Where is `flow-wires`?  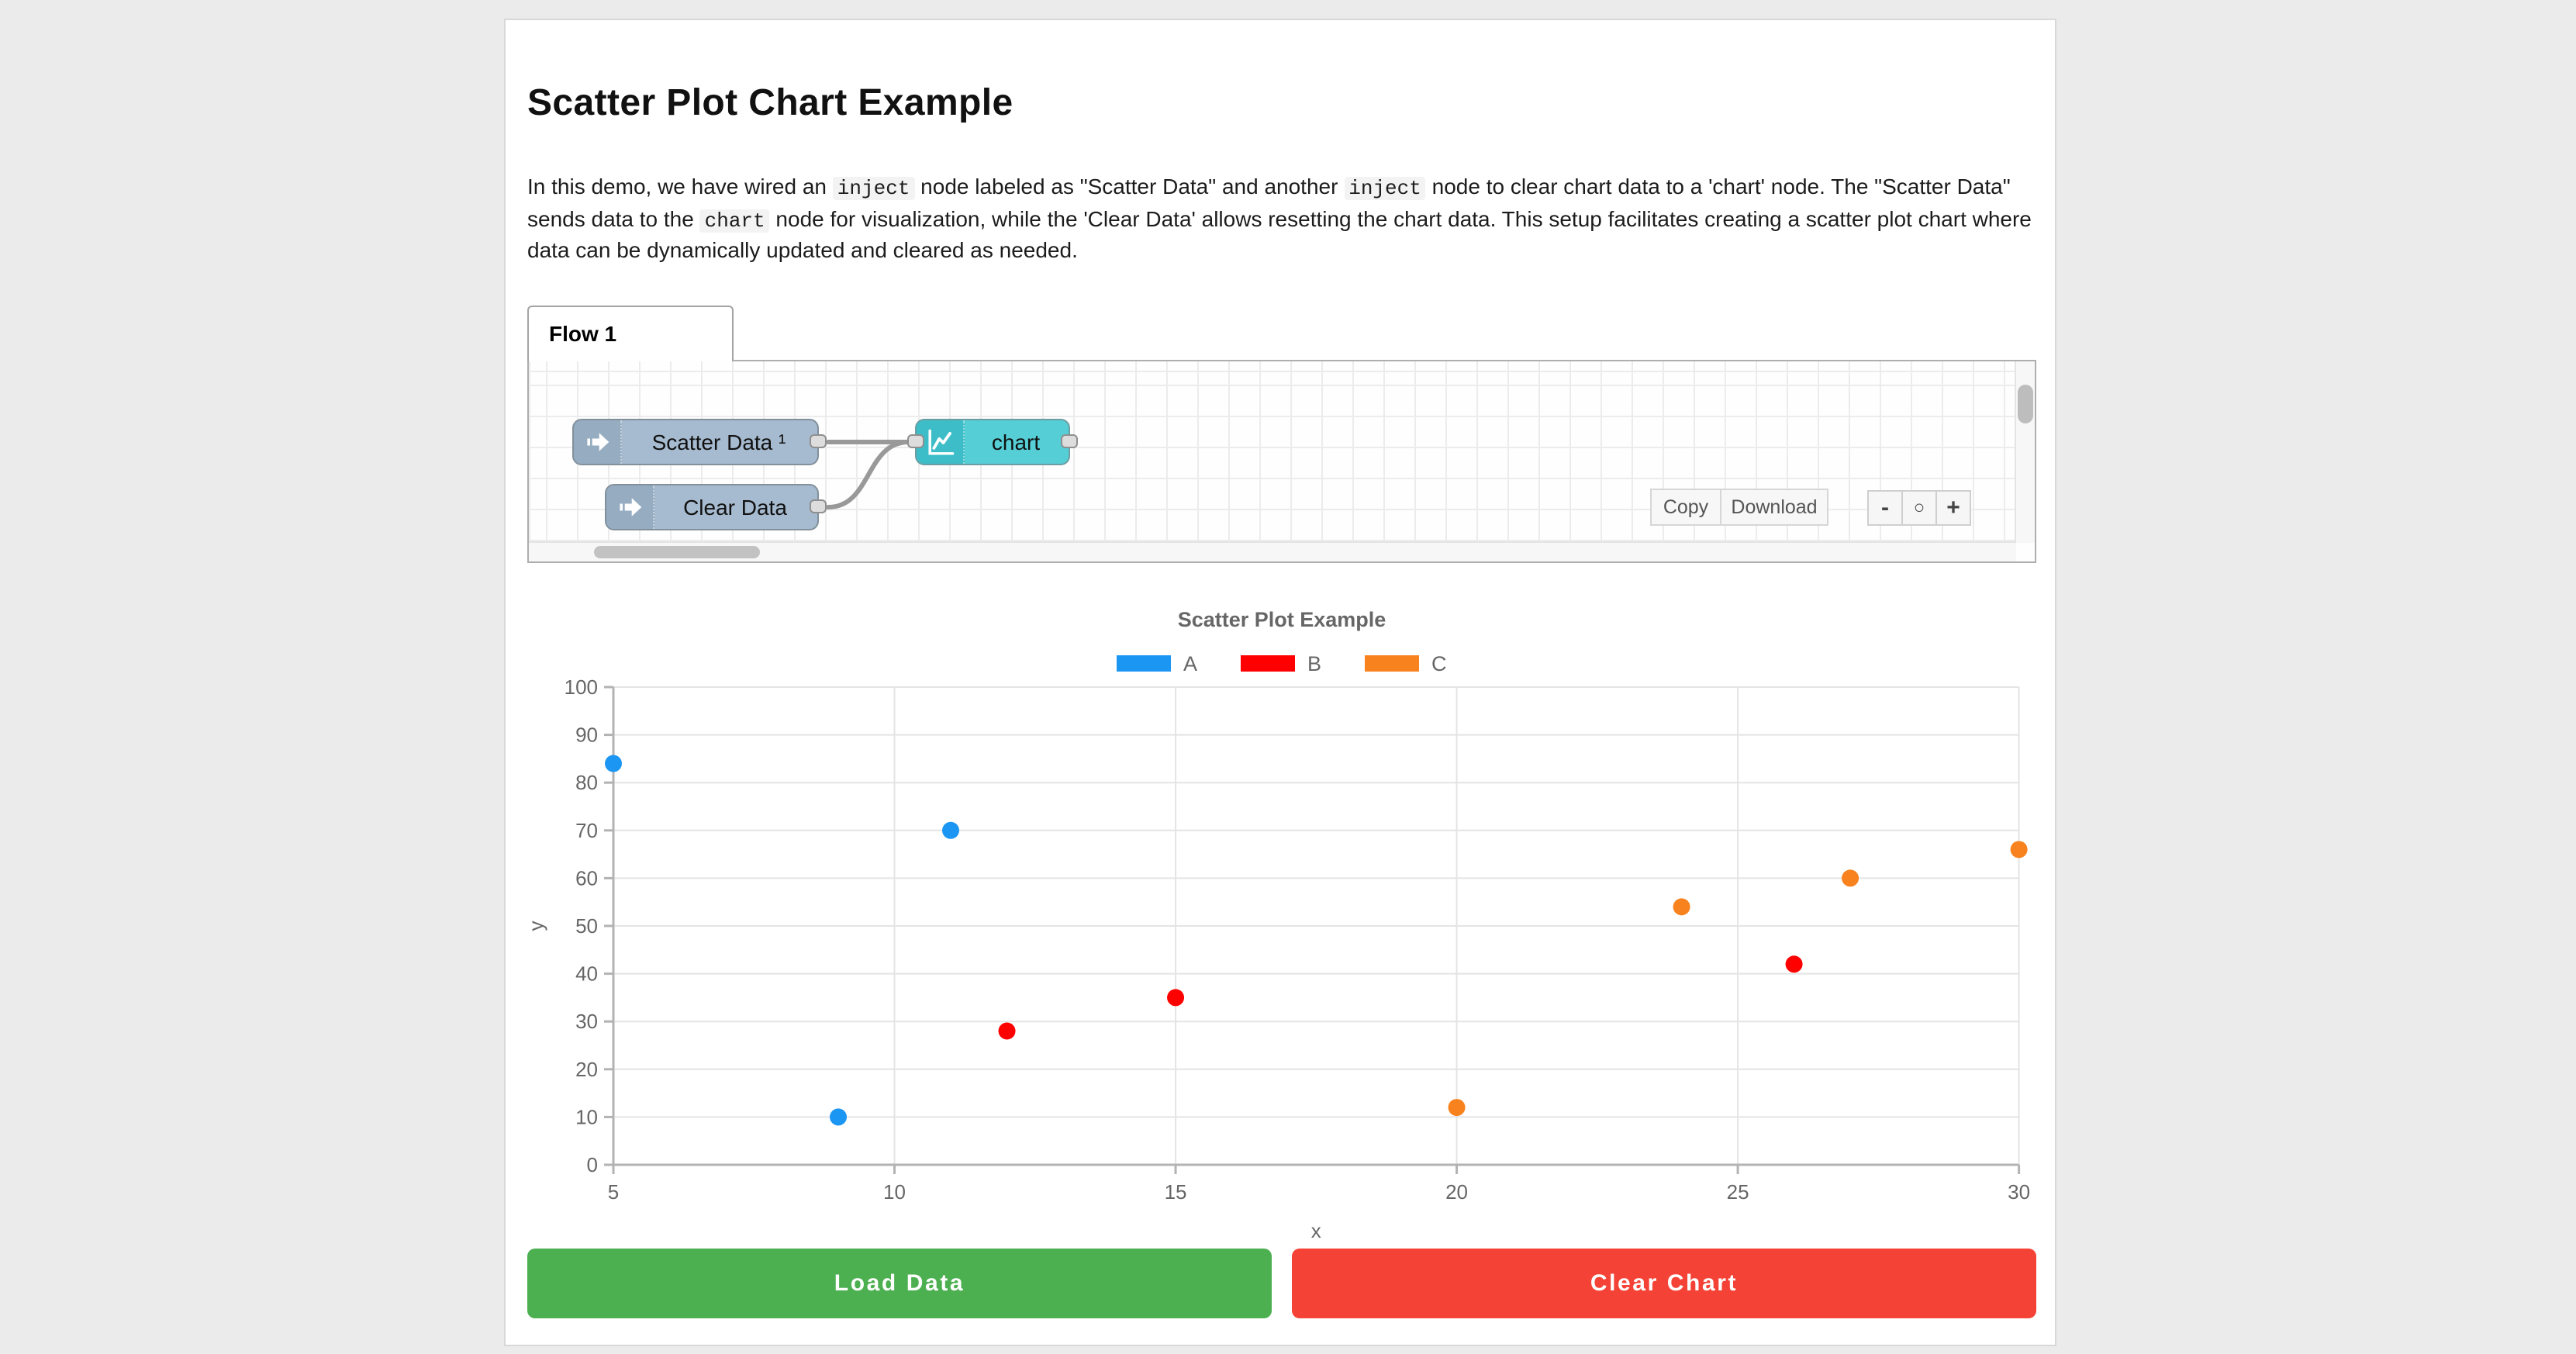 flow-wires is located at coordinates (868, 475).